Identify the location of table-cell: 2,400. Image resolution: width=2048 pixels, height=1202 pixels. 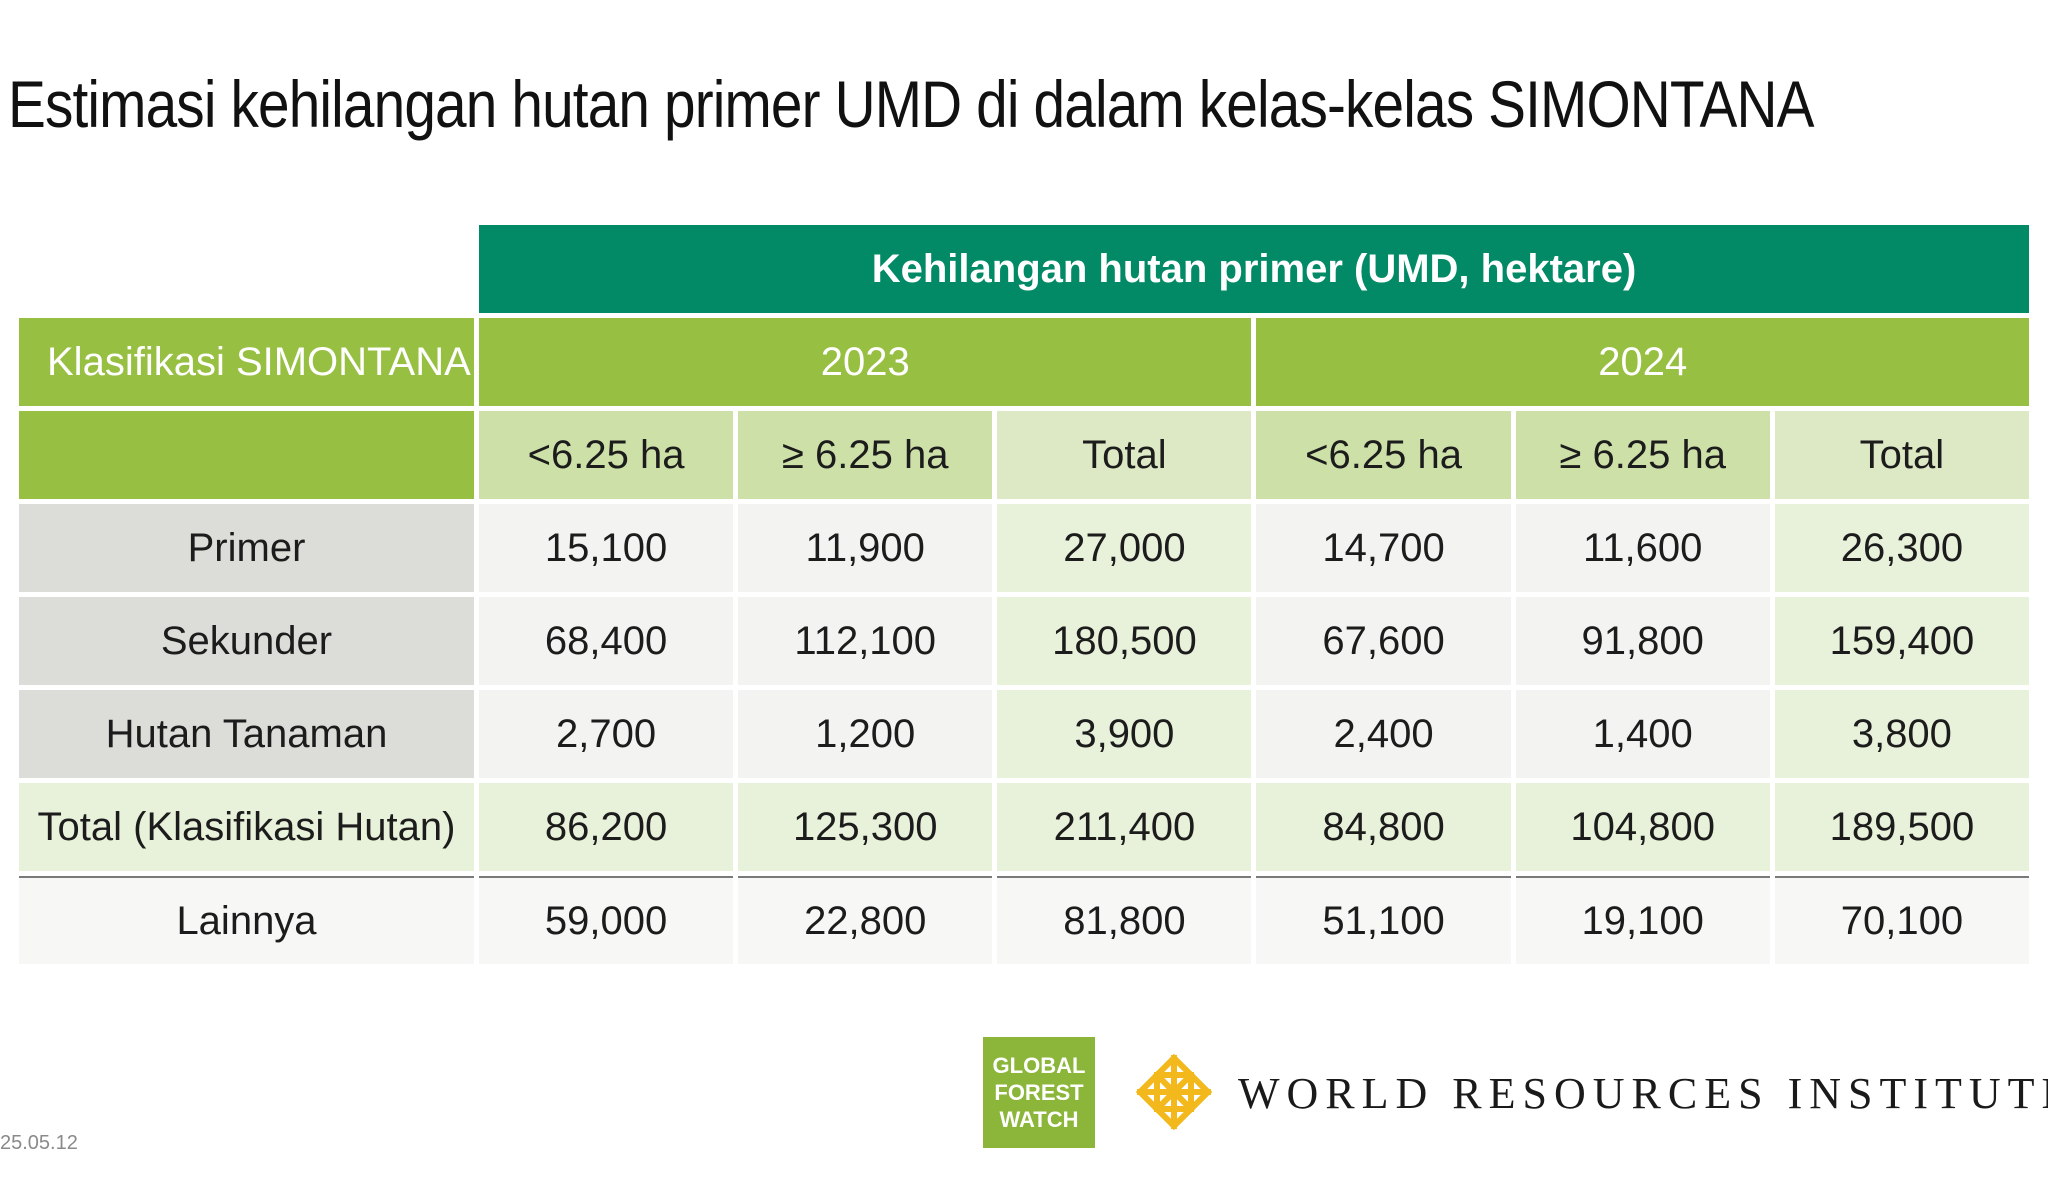
(1383, 734).